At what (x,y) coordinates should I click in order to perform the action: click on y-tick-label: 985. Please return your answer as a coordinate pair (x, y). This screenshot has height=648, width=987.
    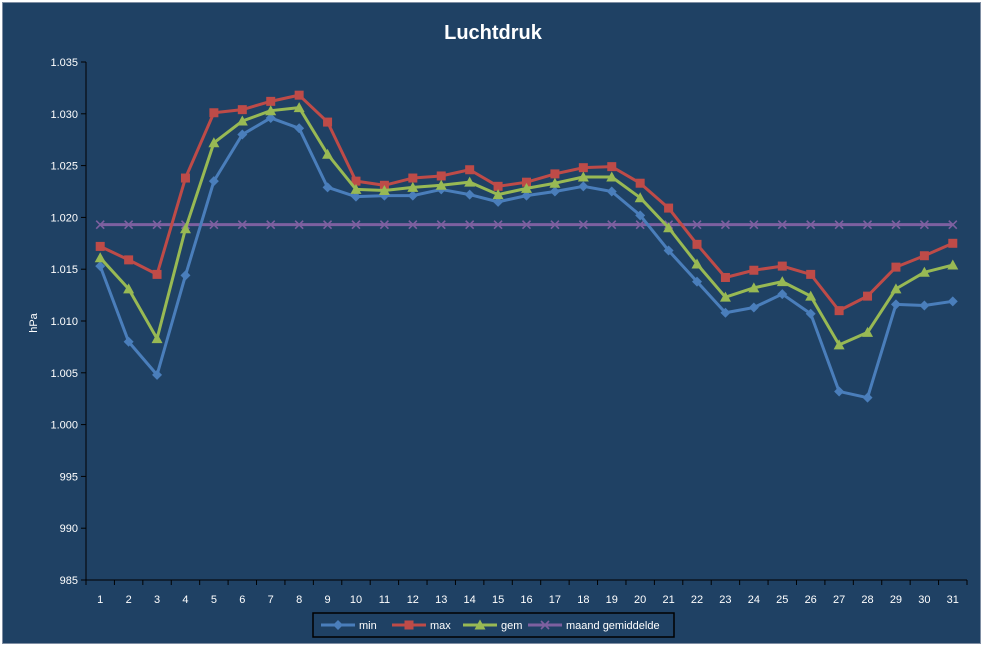
    Looking at the image, I should click on (69, 581).